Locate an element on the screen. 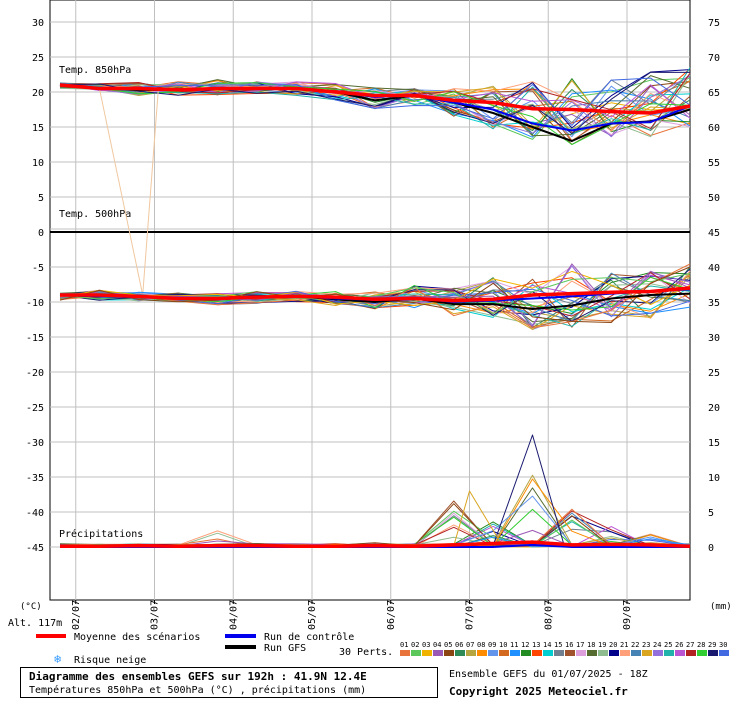 This screenshot has height=704, width=740. left-tick-label: -40 is located at coordinates (35, 513).